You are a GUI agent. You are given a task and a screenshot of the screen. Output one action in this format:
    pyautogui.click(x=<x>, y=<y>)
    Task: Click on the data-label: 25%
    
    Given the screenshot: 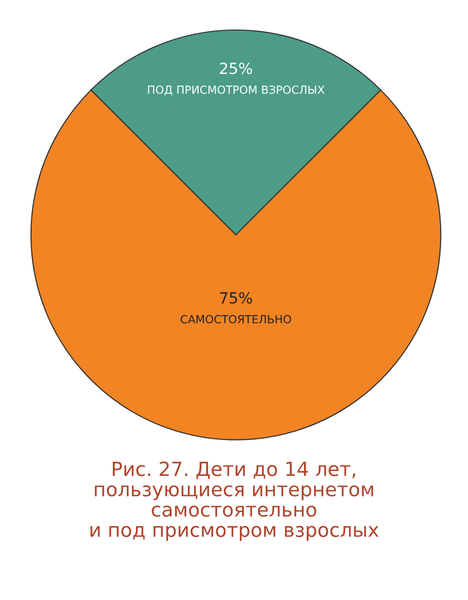 What is the action you would take?
    pyautogui.click(x=236, y=68)
    